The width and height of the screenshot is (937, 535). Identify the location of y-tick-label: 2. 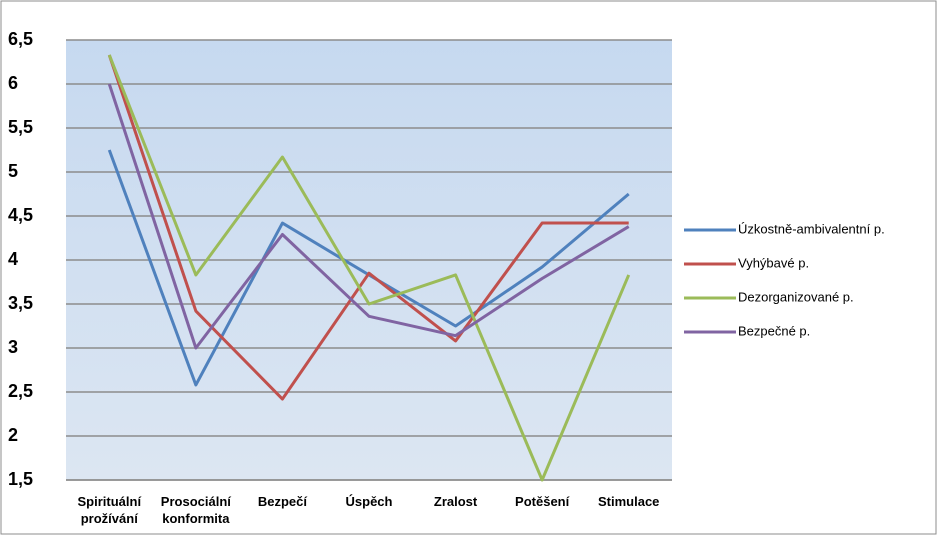
(13, 435).